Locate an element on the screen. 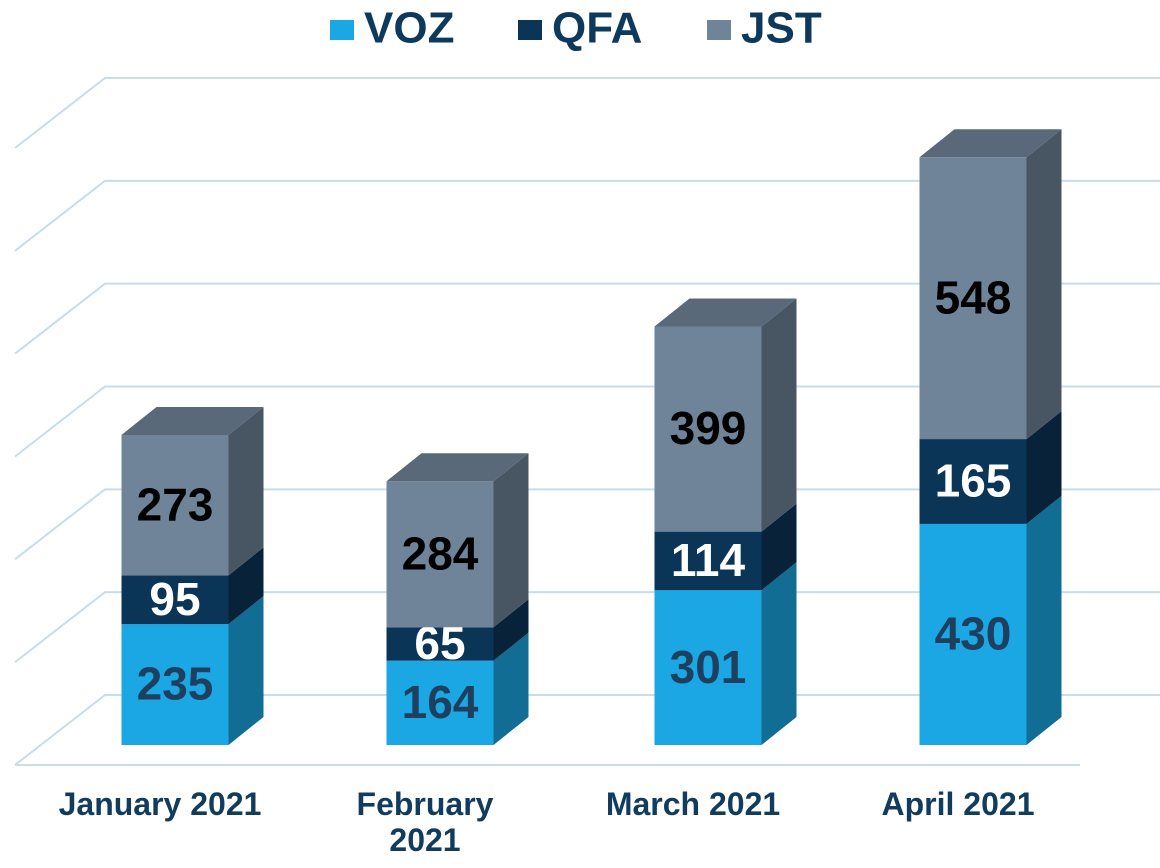  legend-label: JST is located at coordinates (781, 28).